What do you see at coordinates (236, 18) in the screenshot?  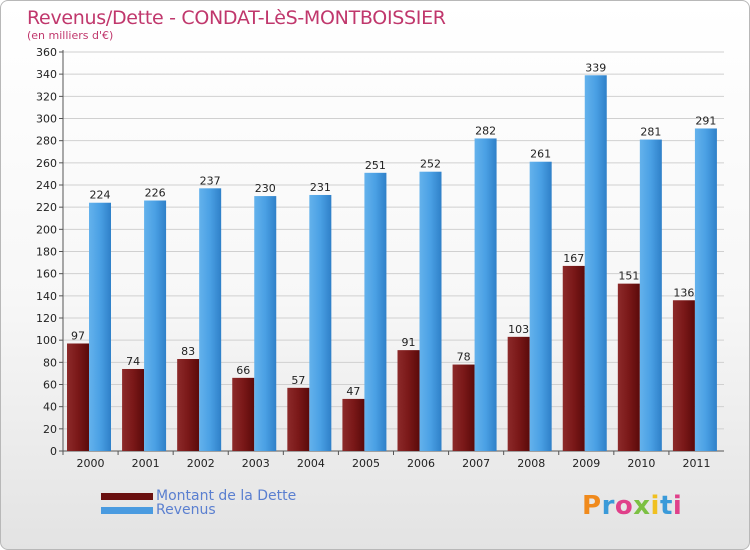 I see `chart-title: Revenus/Dette - CONDAT-LèS-MONTBOISSIER` at bounding box center [236, 18].